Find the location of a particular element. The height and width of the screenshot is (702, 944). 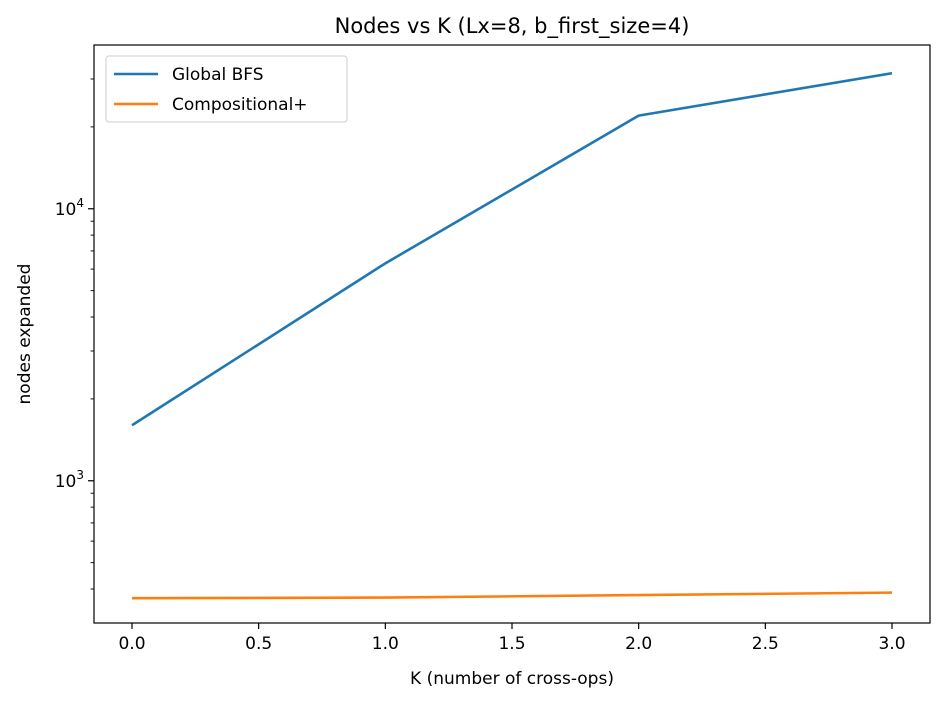

x-tick-label: 0.5 is located at coordinates (258, 644).